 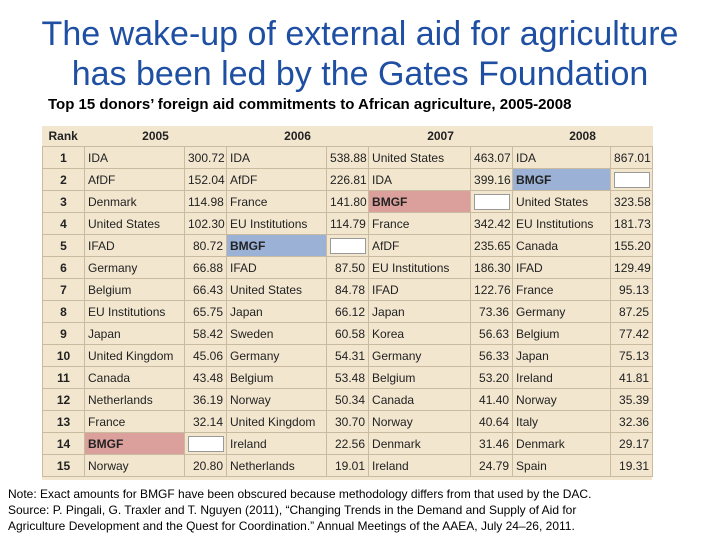 I want to click on rank-cell: 7, so click(x=63, y=289).